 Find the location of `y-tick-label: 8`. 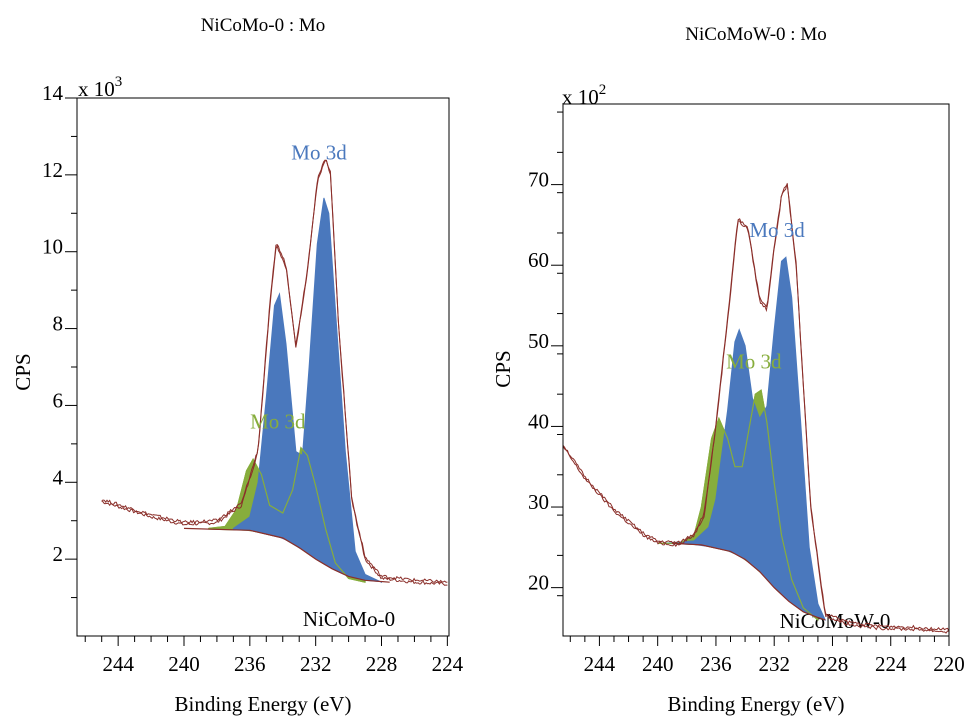

y-tick-label: 8 is located at coordinates (58, 324).